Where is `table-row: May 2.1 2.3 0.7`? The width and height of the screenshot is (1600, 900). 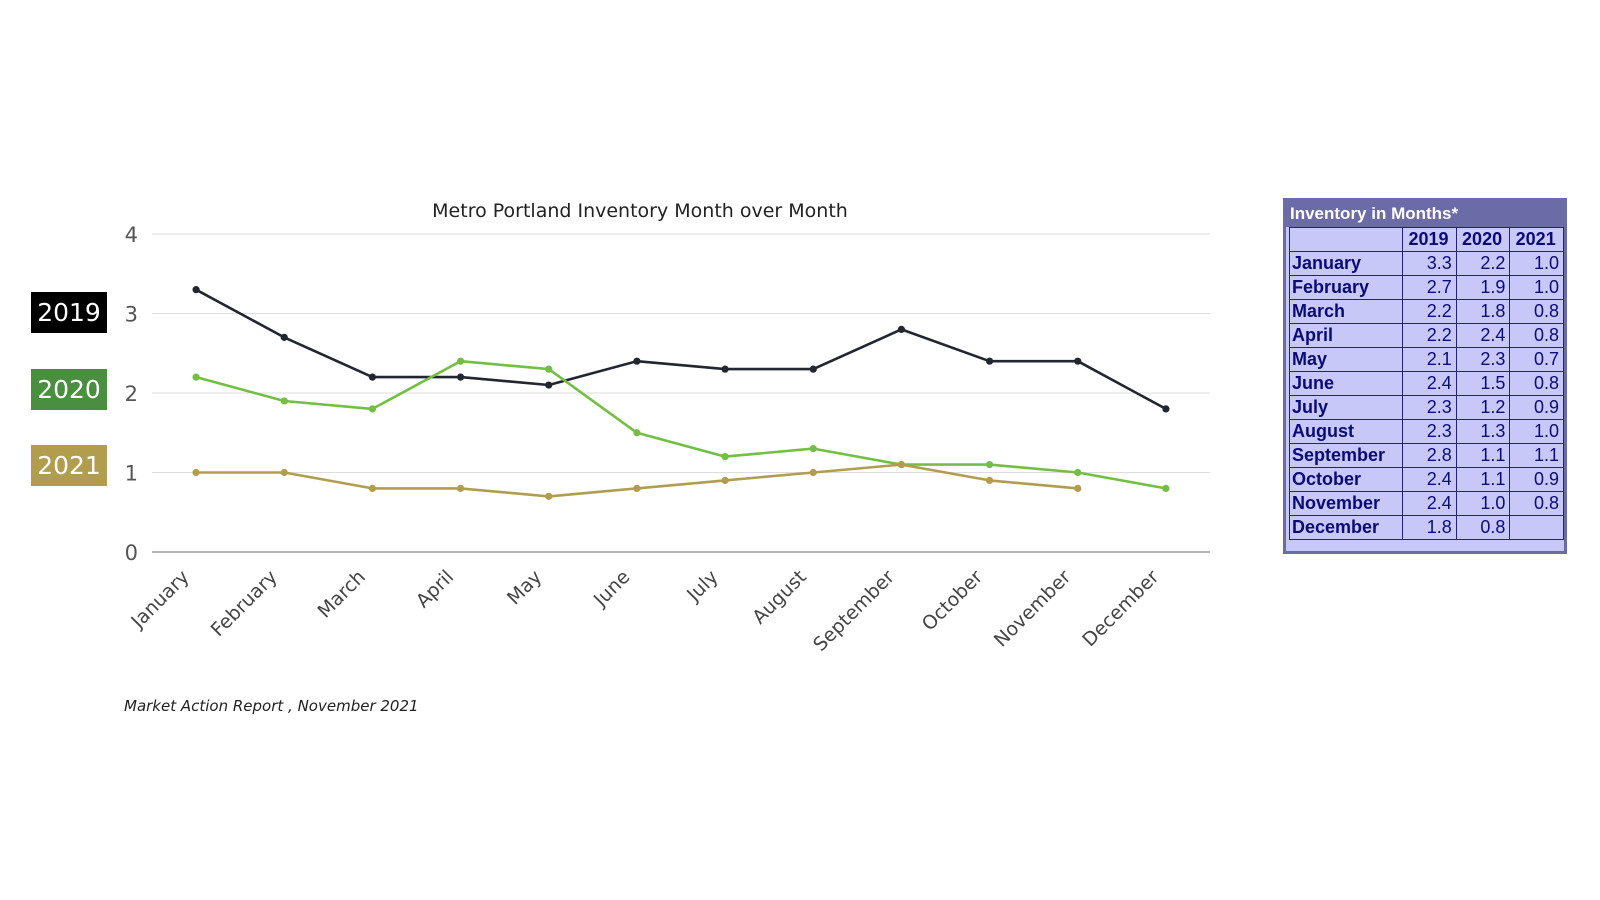
table-row: May 2.1 2.3 0.7 is located at coordinates (1426, 359).